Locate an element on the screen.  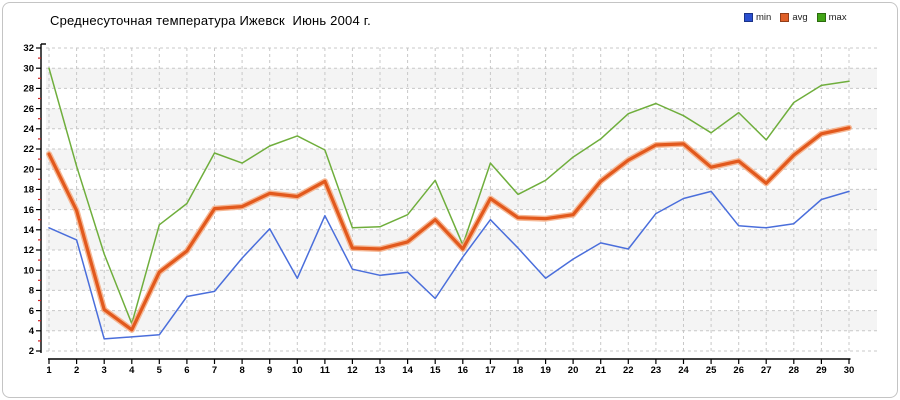
y-axis-ticks is located at coordinates (38, 199).